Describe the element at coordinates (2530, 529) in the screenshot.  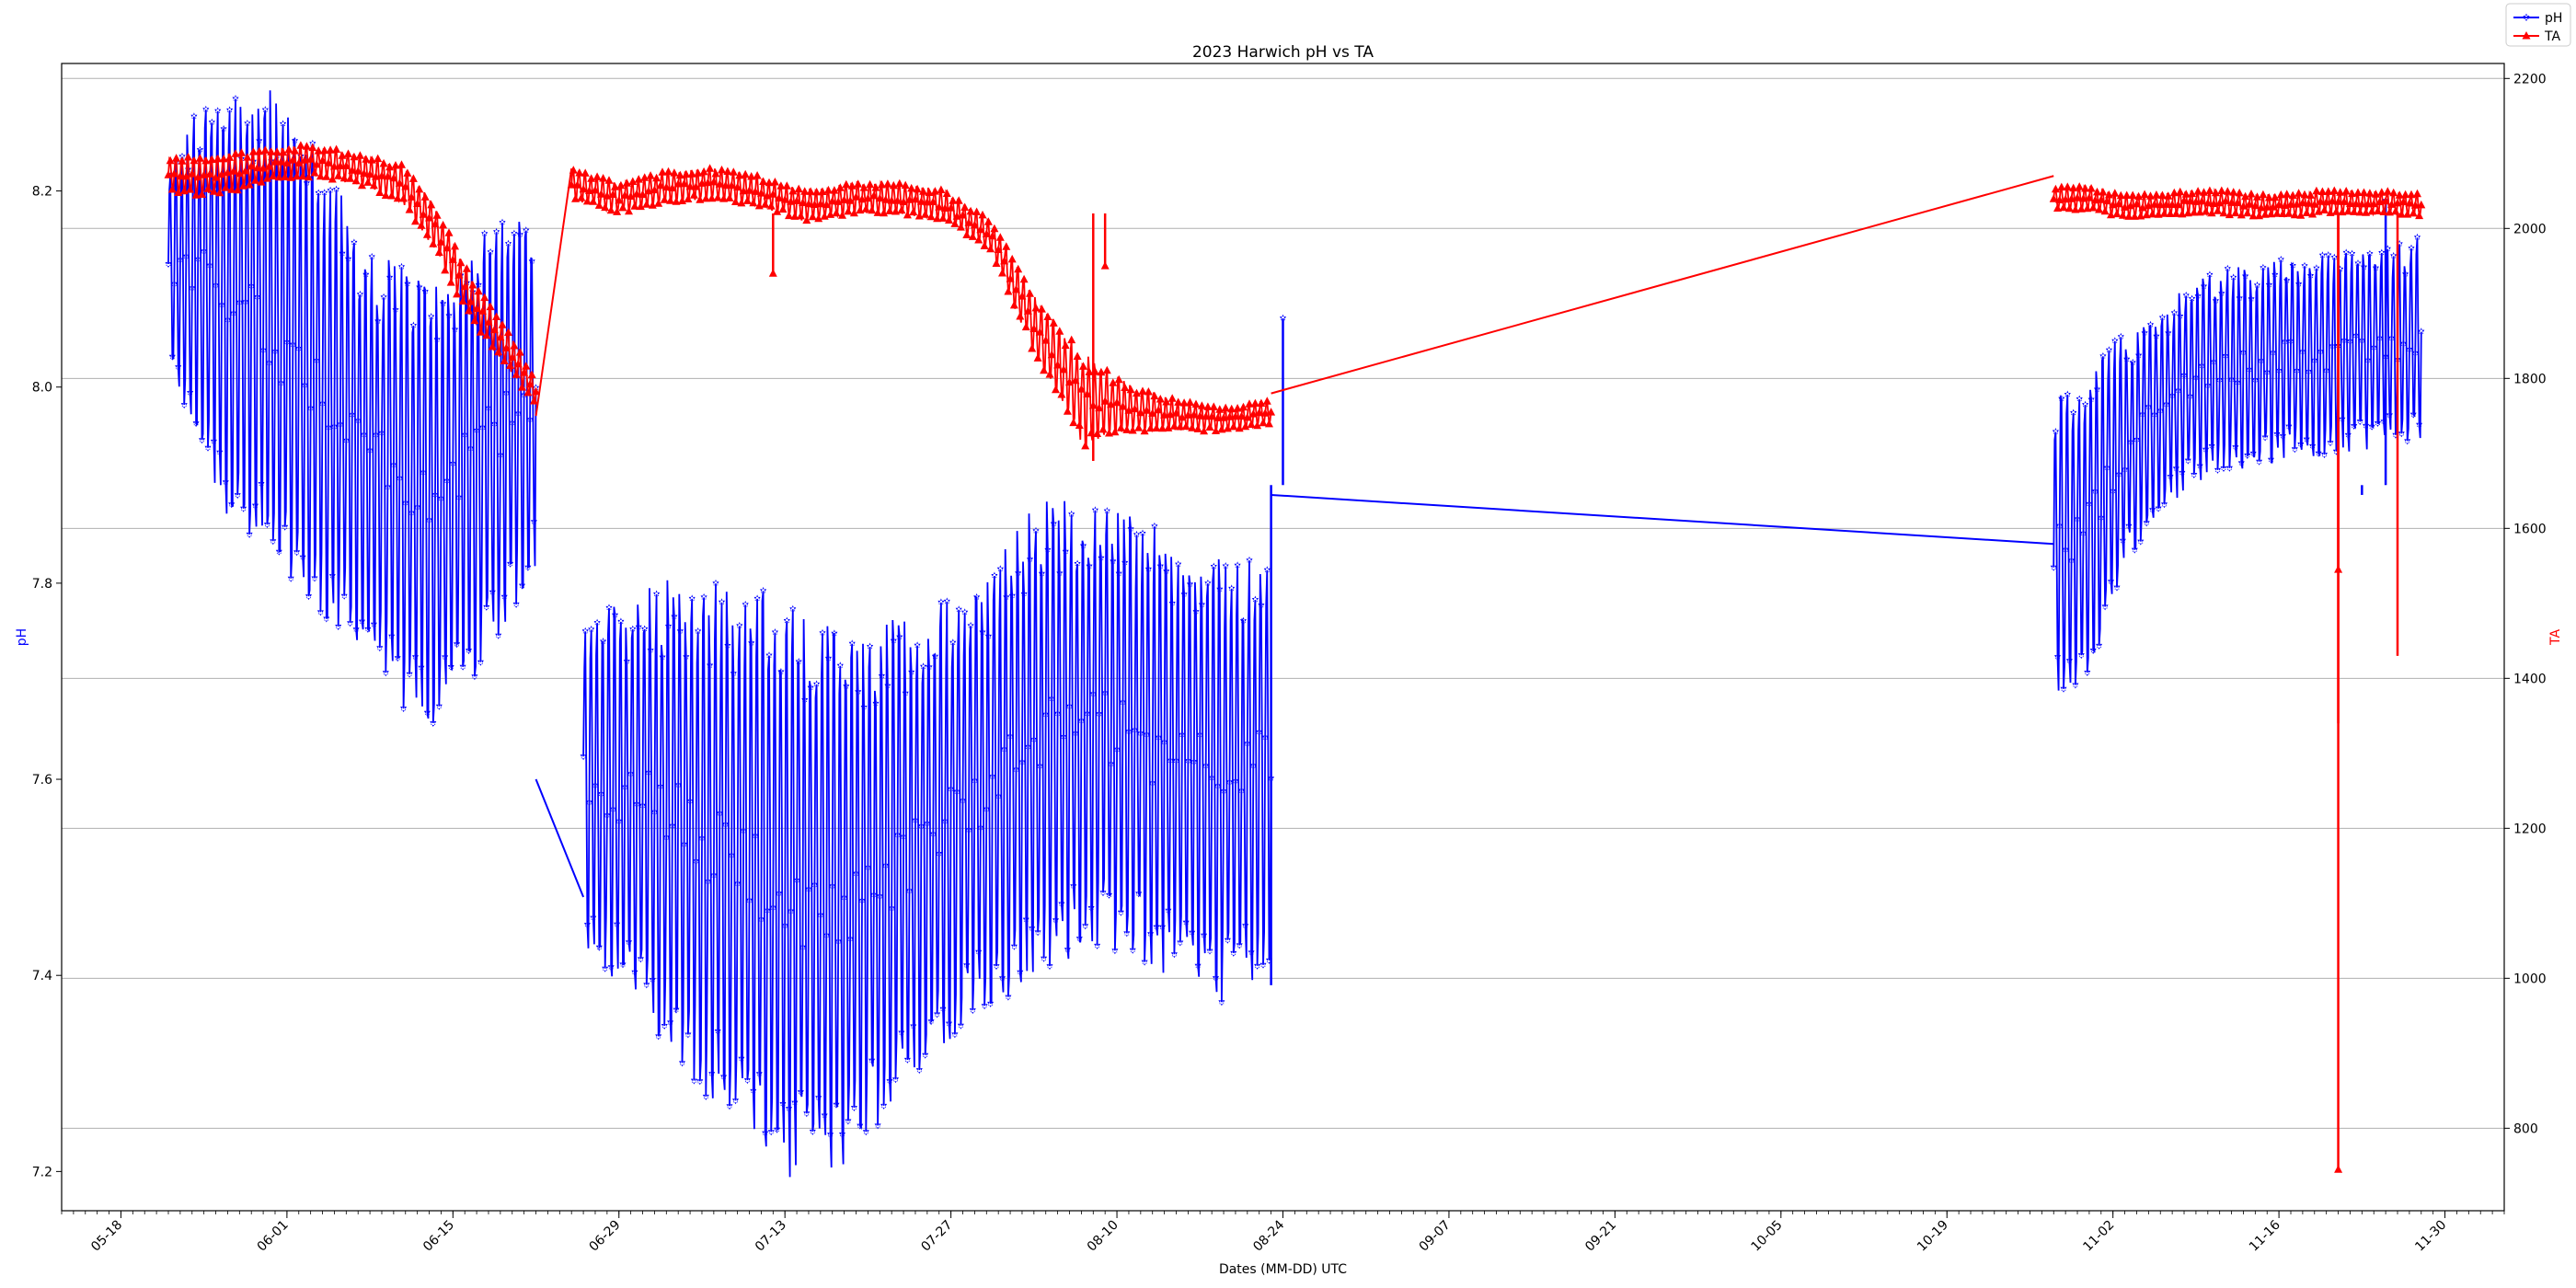
I see `y-right-tick-label: 1600` at that location.